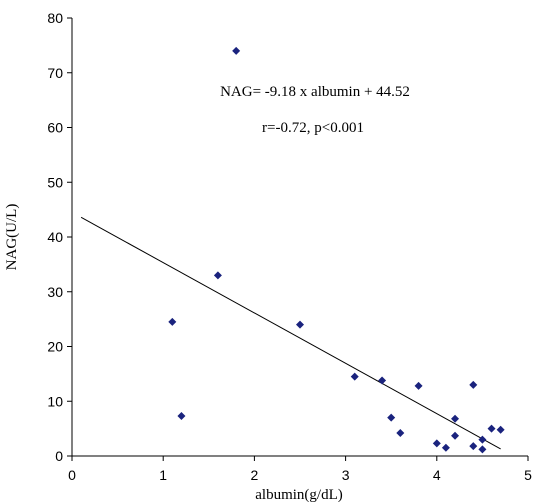  Describe the element at coordinates (163, 475) in the screenshot. I see `x-tick-label: 1` at that location.